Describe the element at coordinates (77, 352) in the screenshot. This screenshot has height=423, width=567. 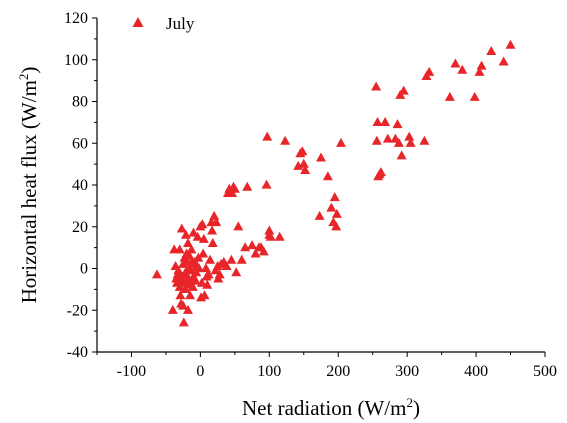
I see `y-tick-label: -40` at that location.